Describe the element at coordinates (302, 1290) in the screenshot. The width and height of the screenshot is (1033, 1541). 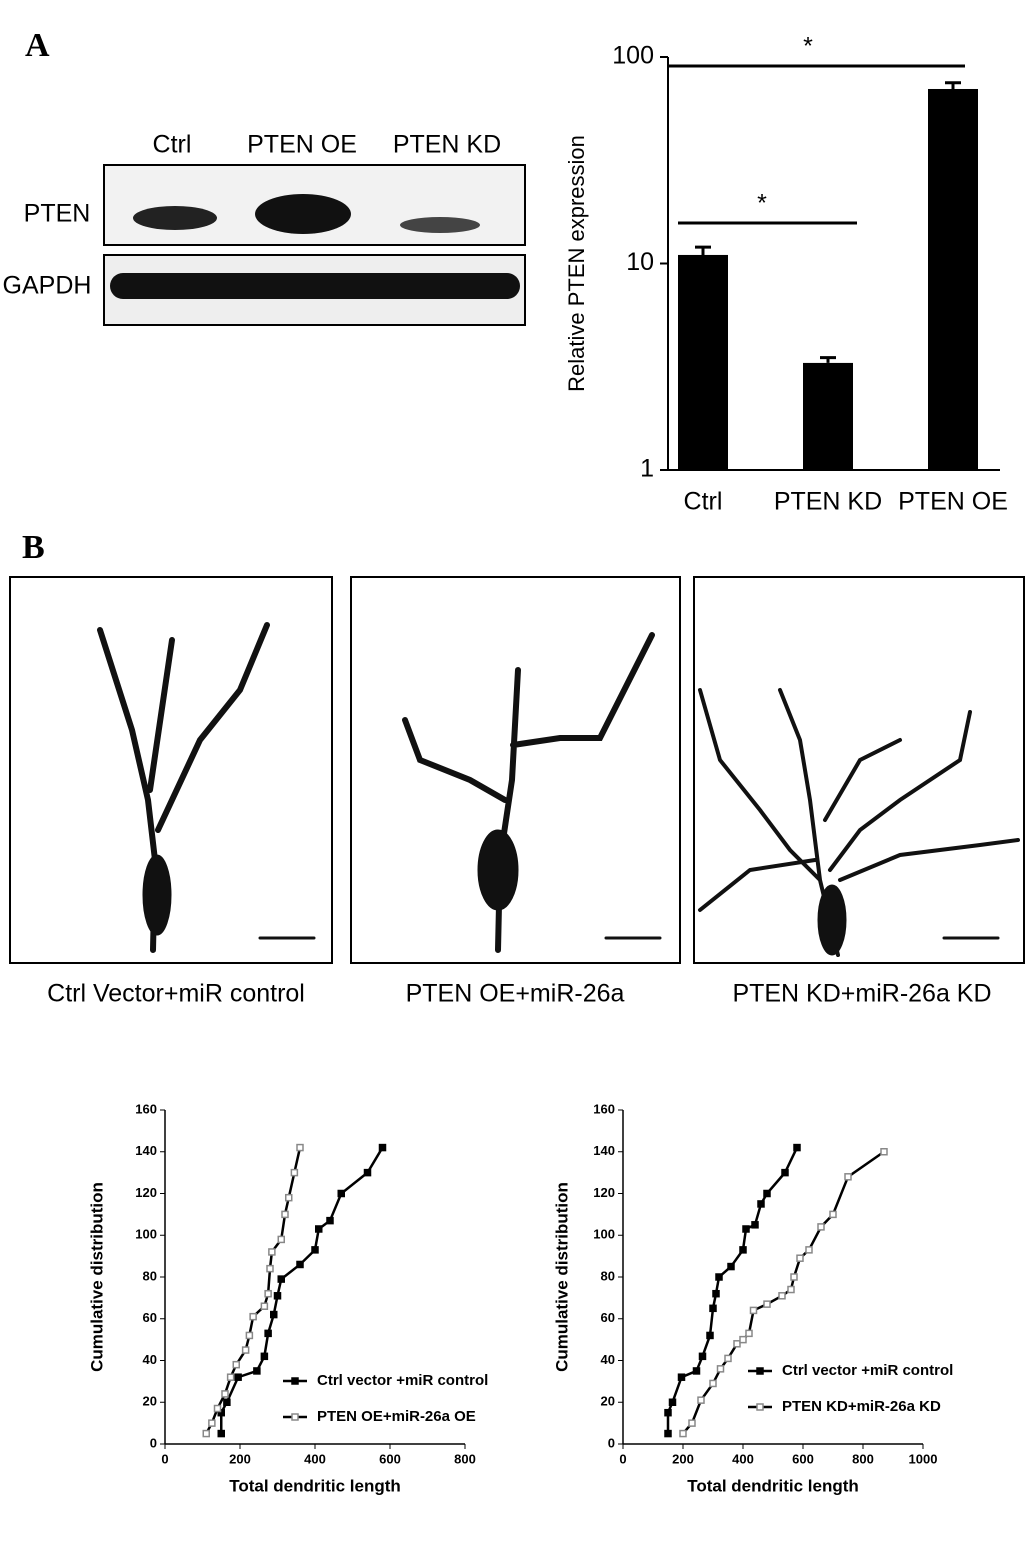
I see `series-line` at that location.